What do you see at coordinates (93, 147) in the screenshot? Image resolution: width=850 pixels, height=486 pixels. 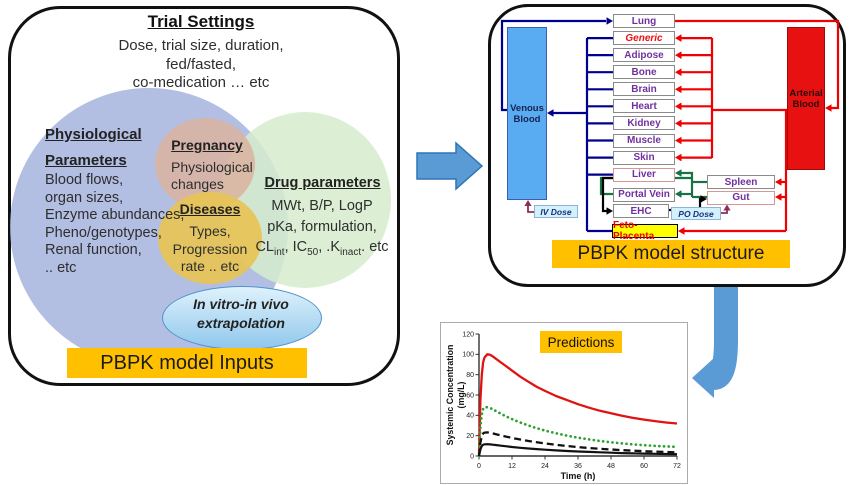 I see `physiological-heading: Physiological Parameters` at bounding box center [93, 147].